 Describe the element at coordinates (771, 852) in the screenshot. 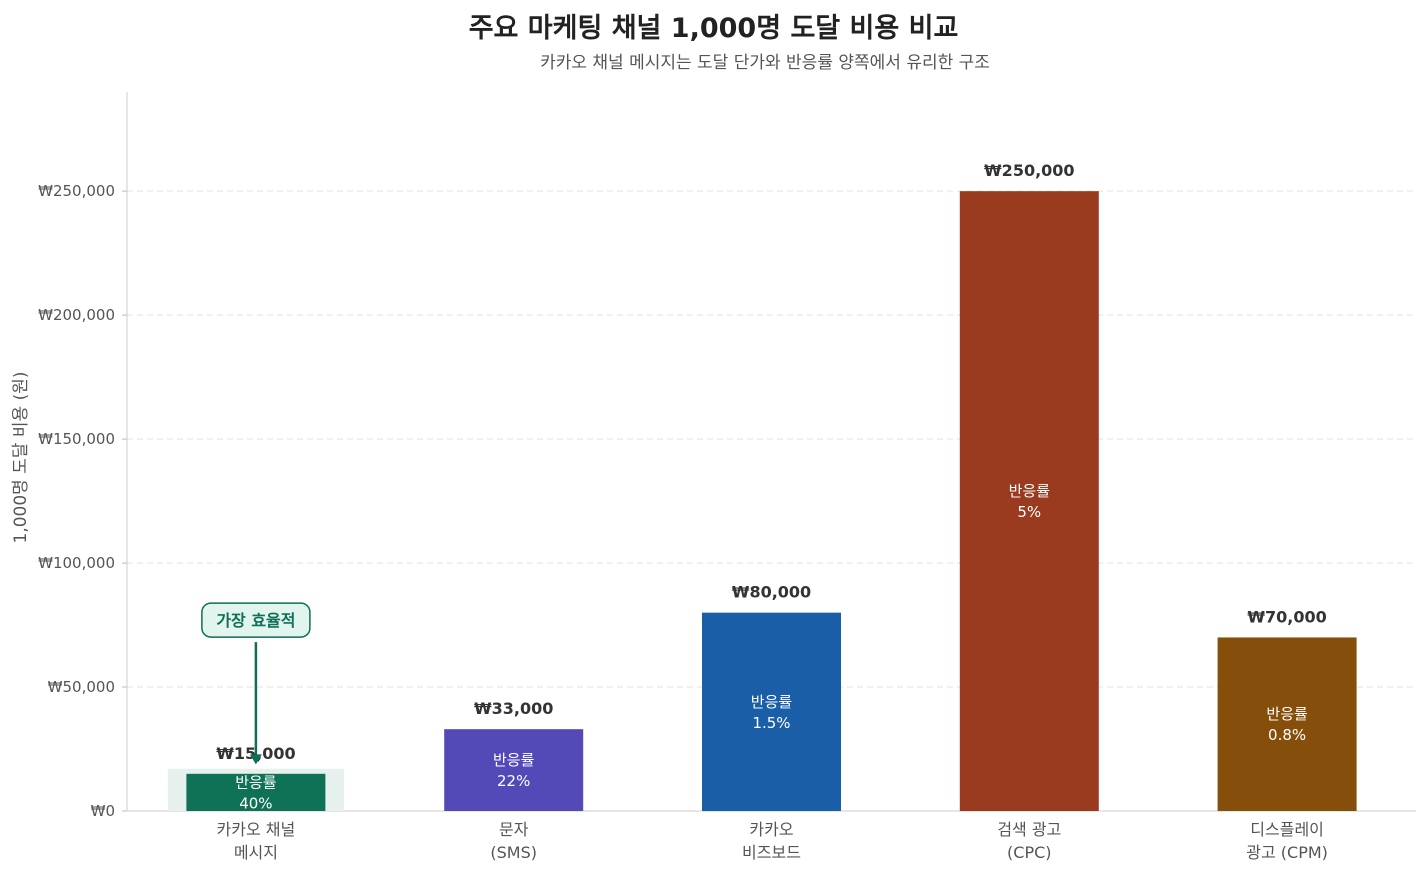

I see `category-label: 비즈보드` at that location.